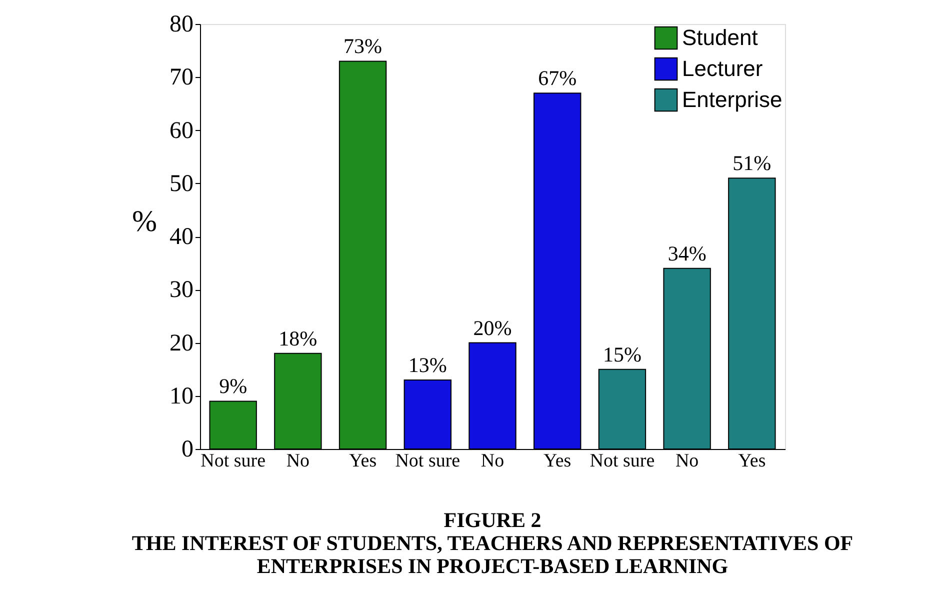 This screenshot has width=950, height=601. I want to click on data-label: 34%, so click(687, 253).